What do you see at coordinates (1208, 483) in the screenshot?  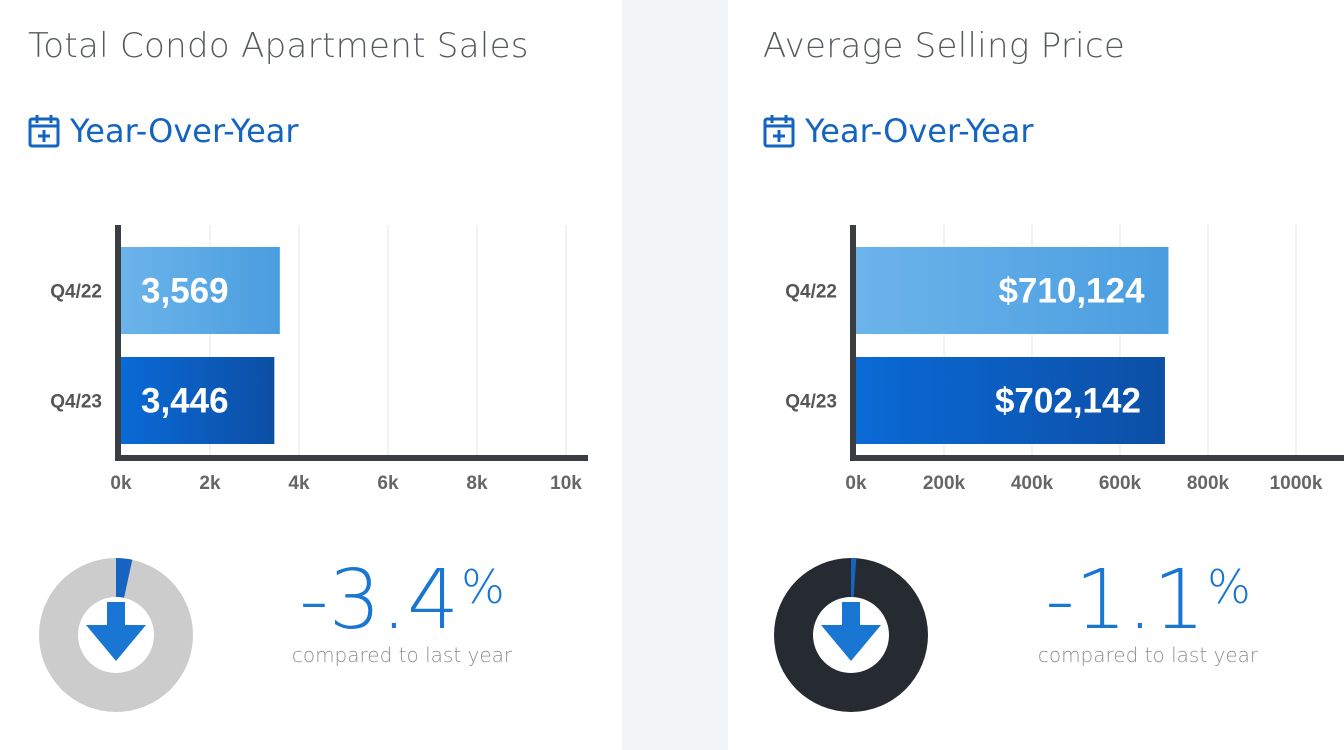 I see `x-tick-label: 800k` at bounding box center [1208, 483].